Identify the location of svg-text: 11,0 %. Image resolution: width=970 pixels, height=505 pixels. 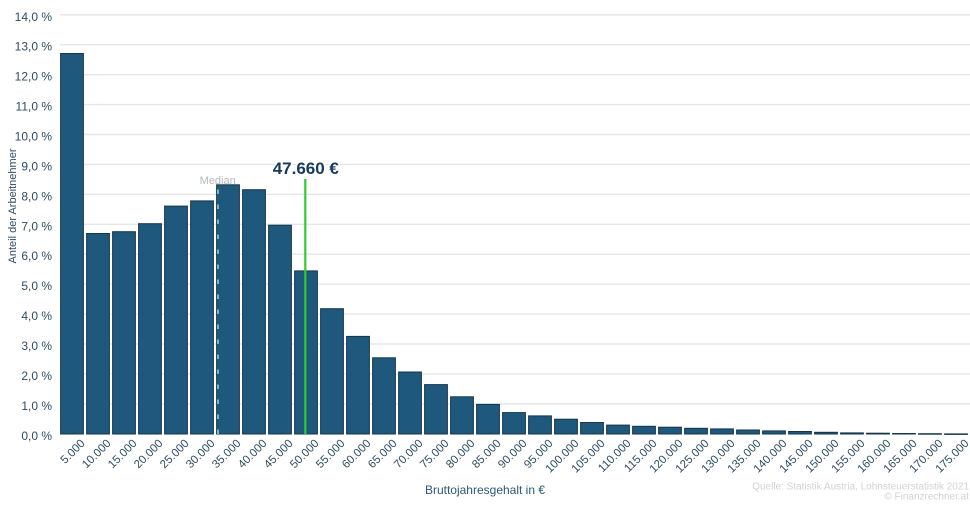
(34, 107).